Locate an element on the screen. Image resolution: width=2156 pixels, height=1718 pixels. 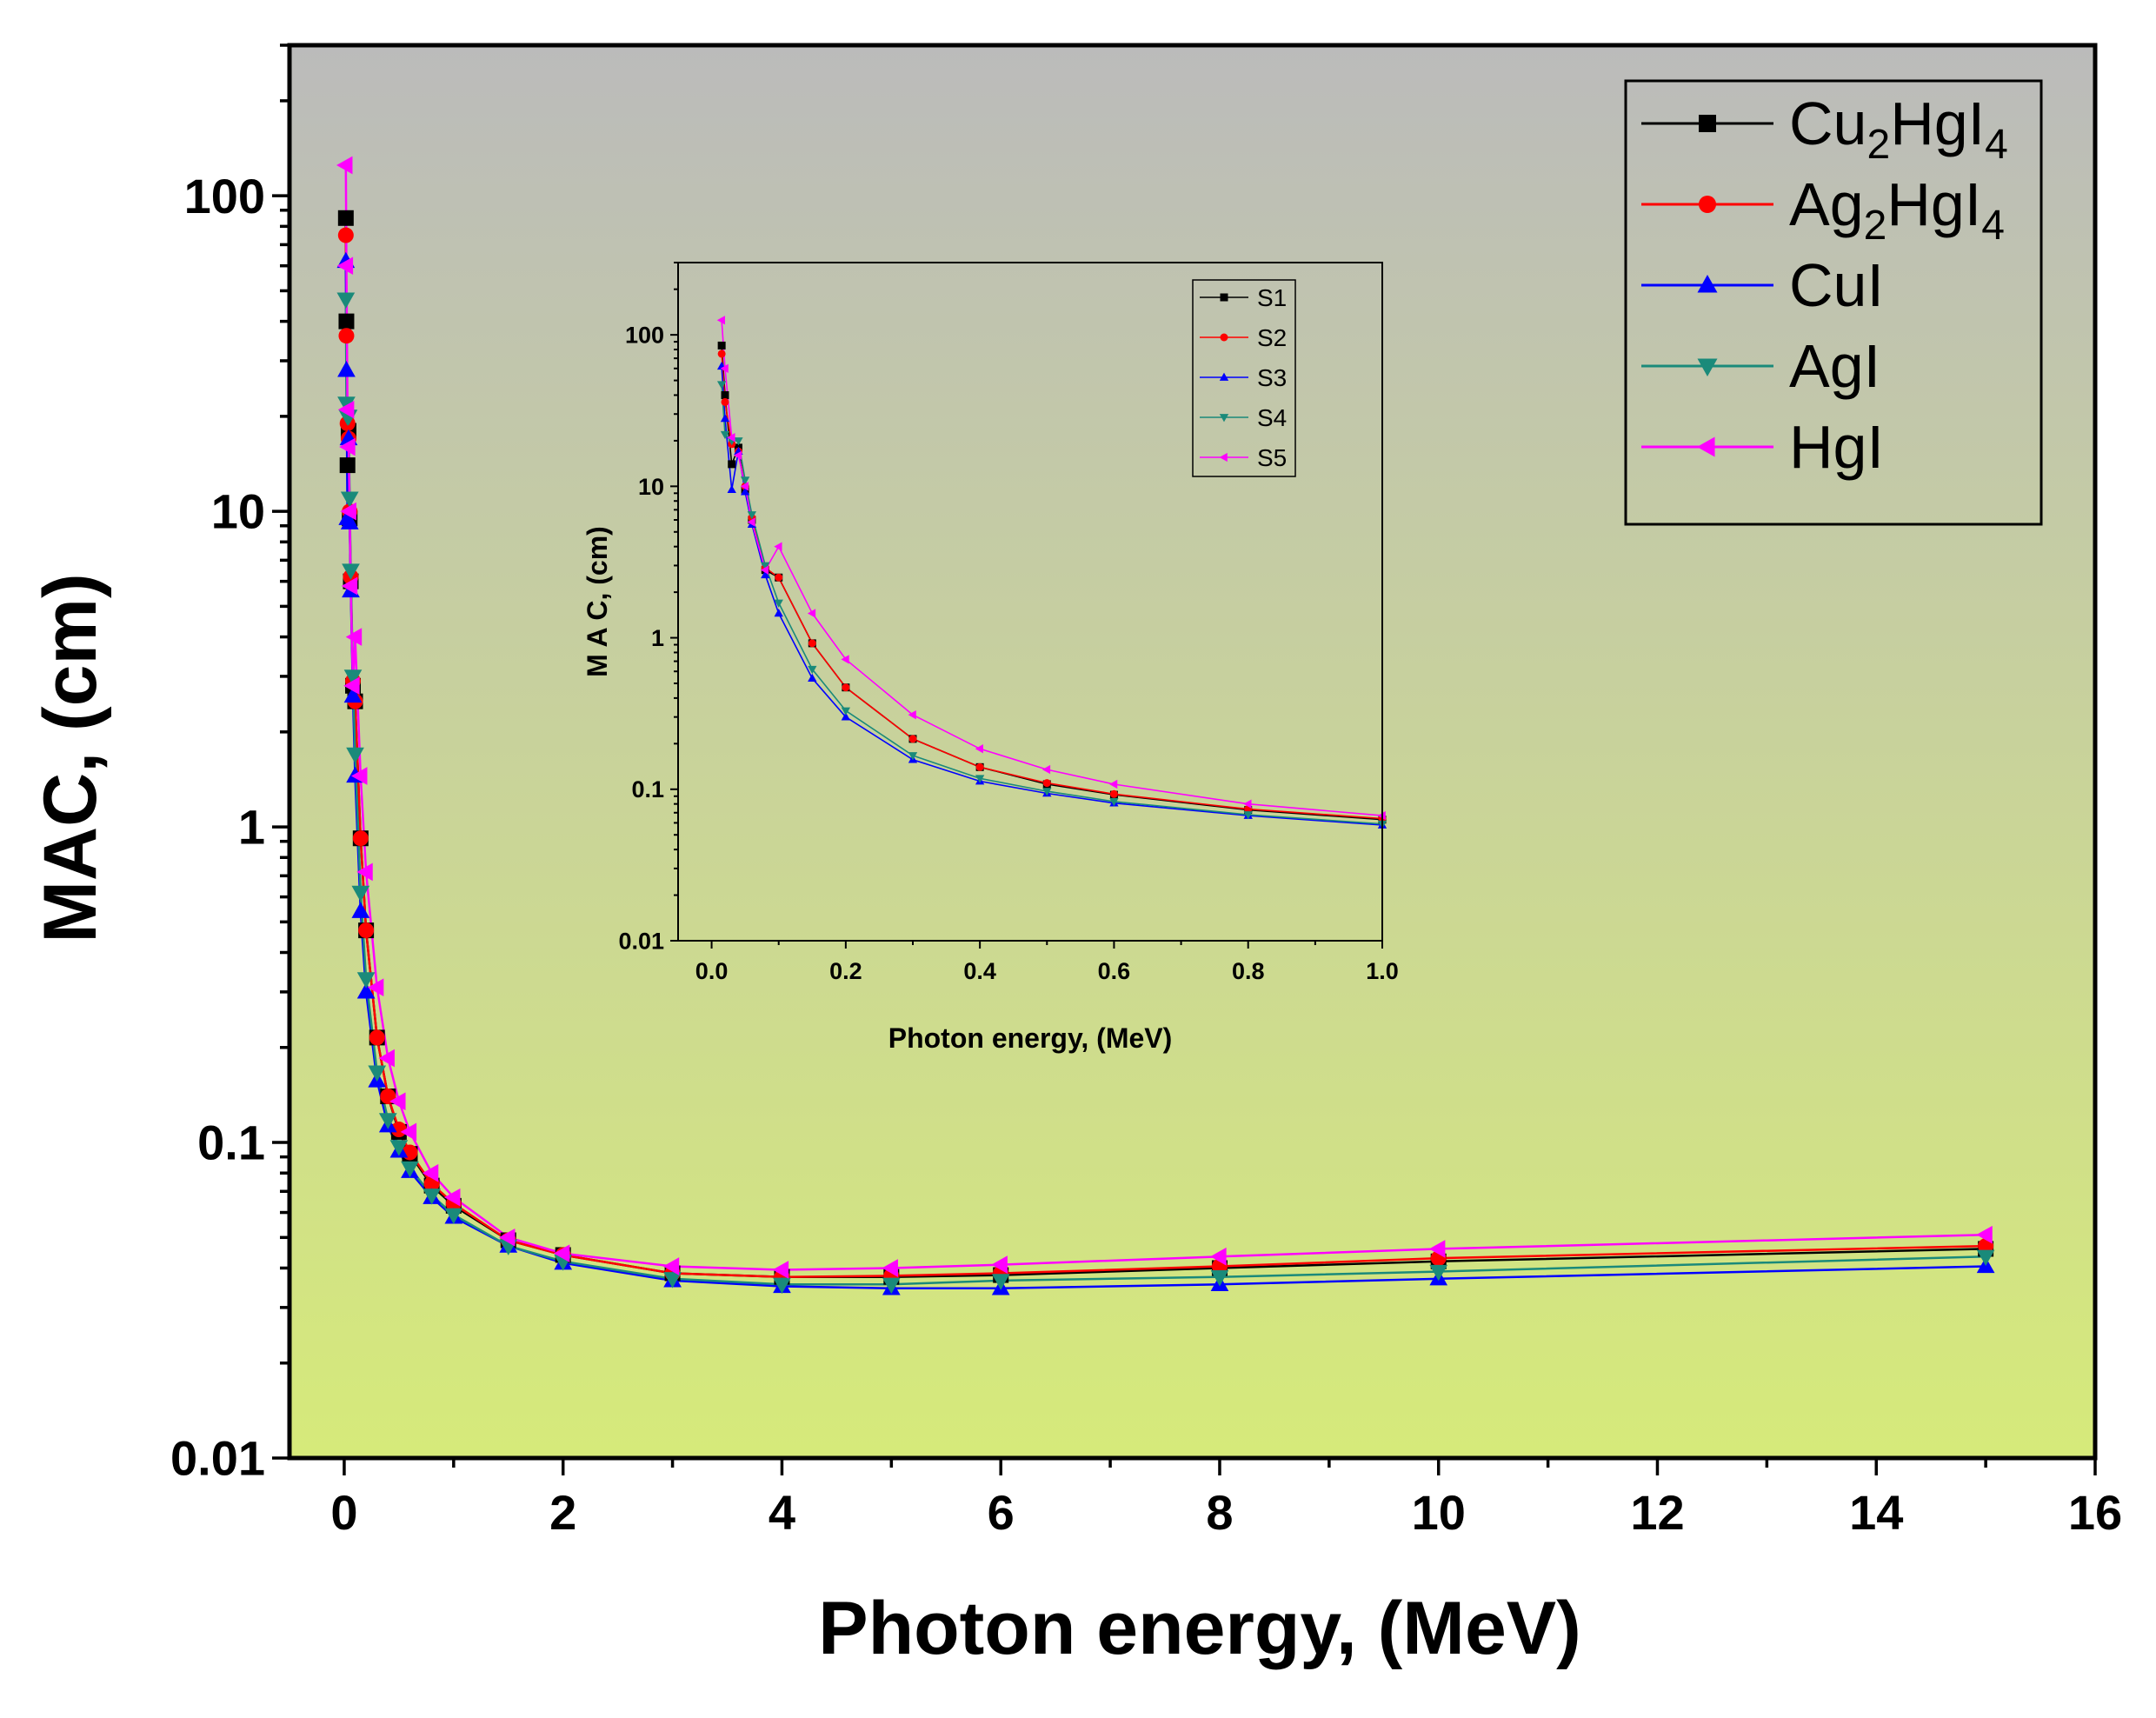
inset-legend-frame is located at coordinates (1244, 378).